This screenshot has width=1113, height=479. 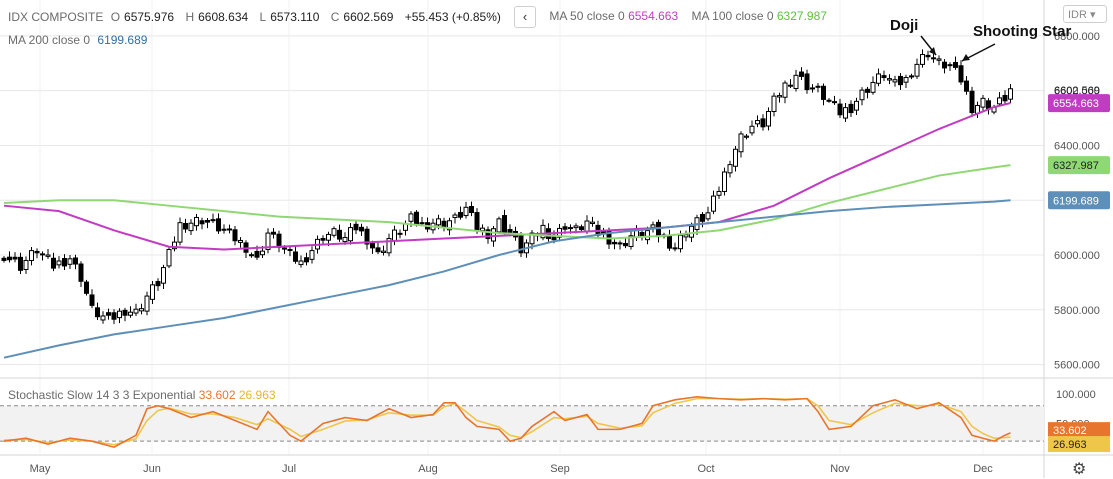 What do you see at coordinates (1077, 311) in the screenshot?
I see `price-tick-label: 5800.000` at bounding box center [1077, 311].